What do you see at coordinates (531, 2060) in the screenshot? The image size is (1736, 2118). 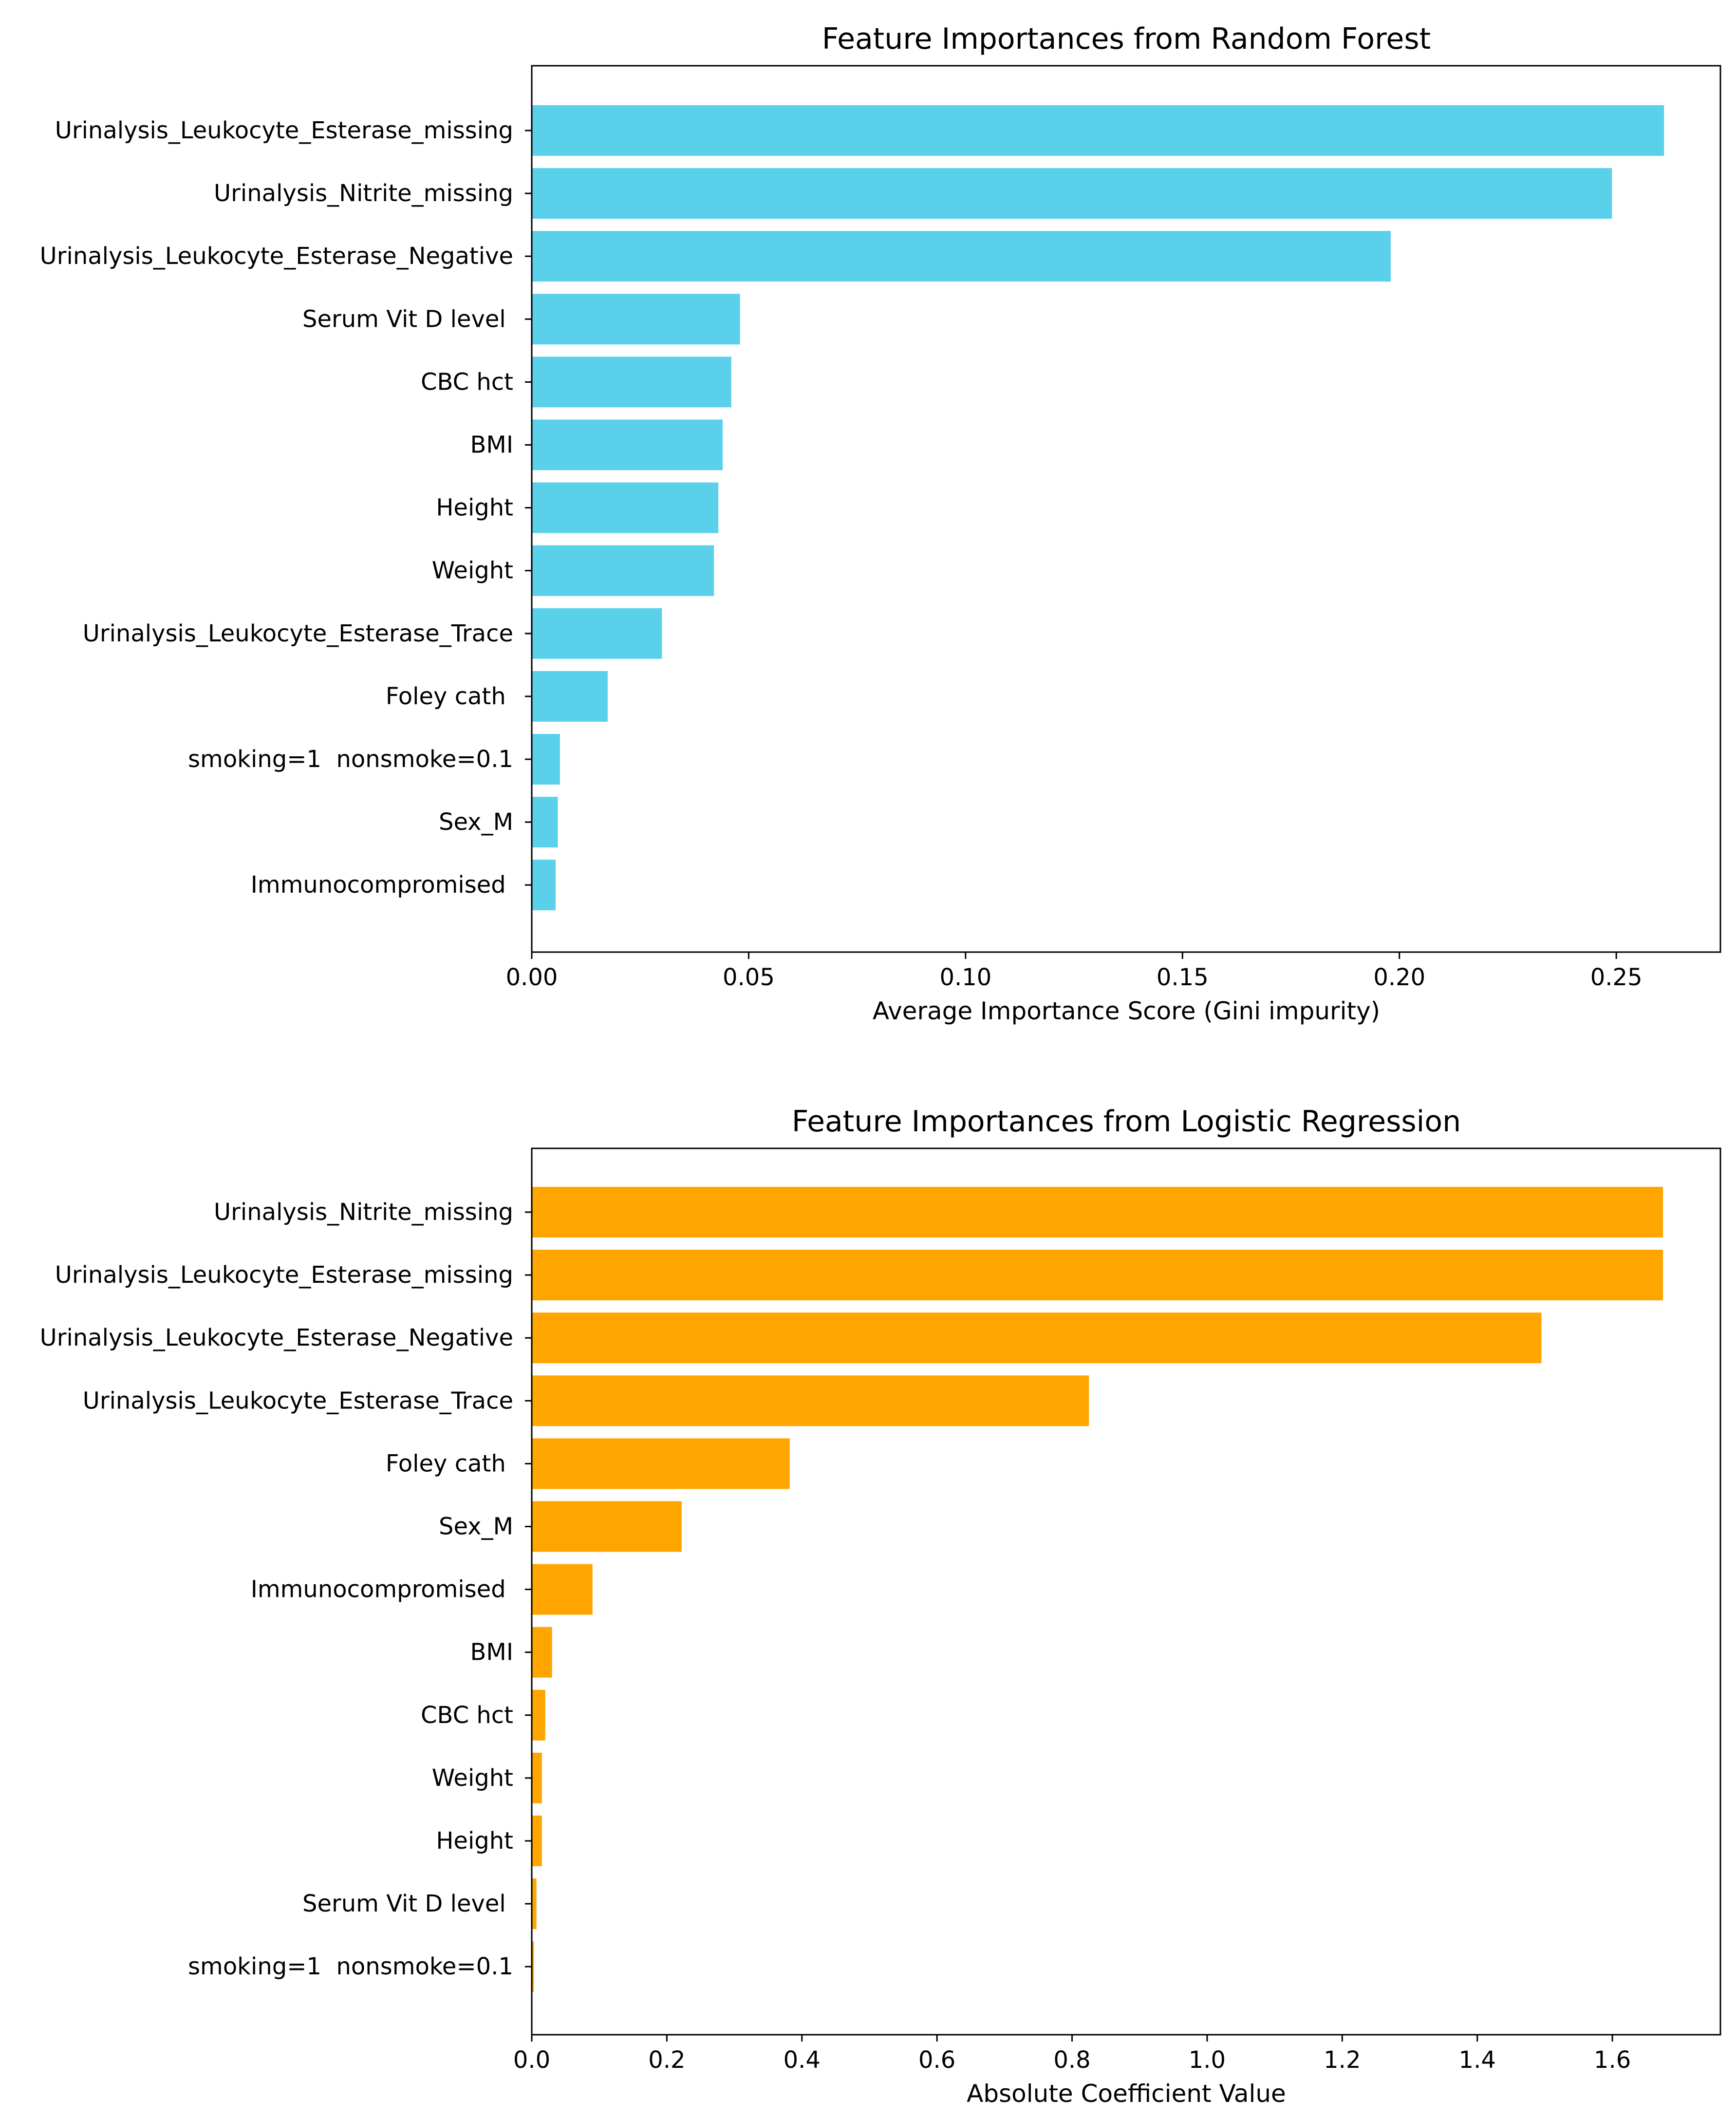 I see `x-tick-label: 0.0` at bounding box center [531, 2060].